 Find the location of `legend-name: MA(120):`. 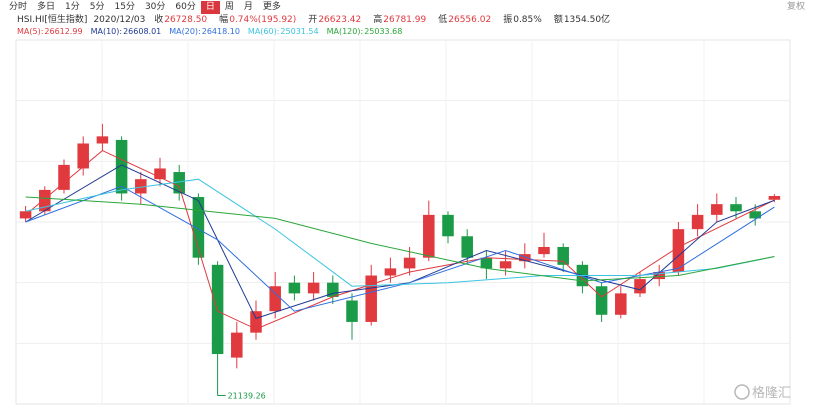

legend-name: MA(120): is located at coordinates (345, 31).